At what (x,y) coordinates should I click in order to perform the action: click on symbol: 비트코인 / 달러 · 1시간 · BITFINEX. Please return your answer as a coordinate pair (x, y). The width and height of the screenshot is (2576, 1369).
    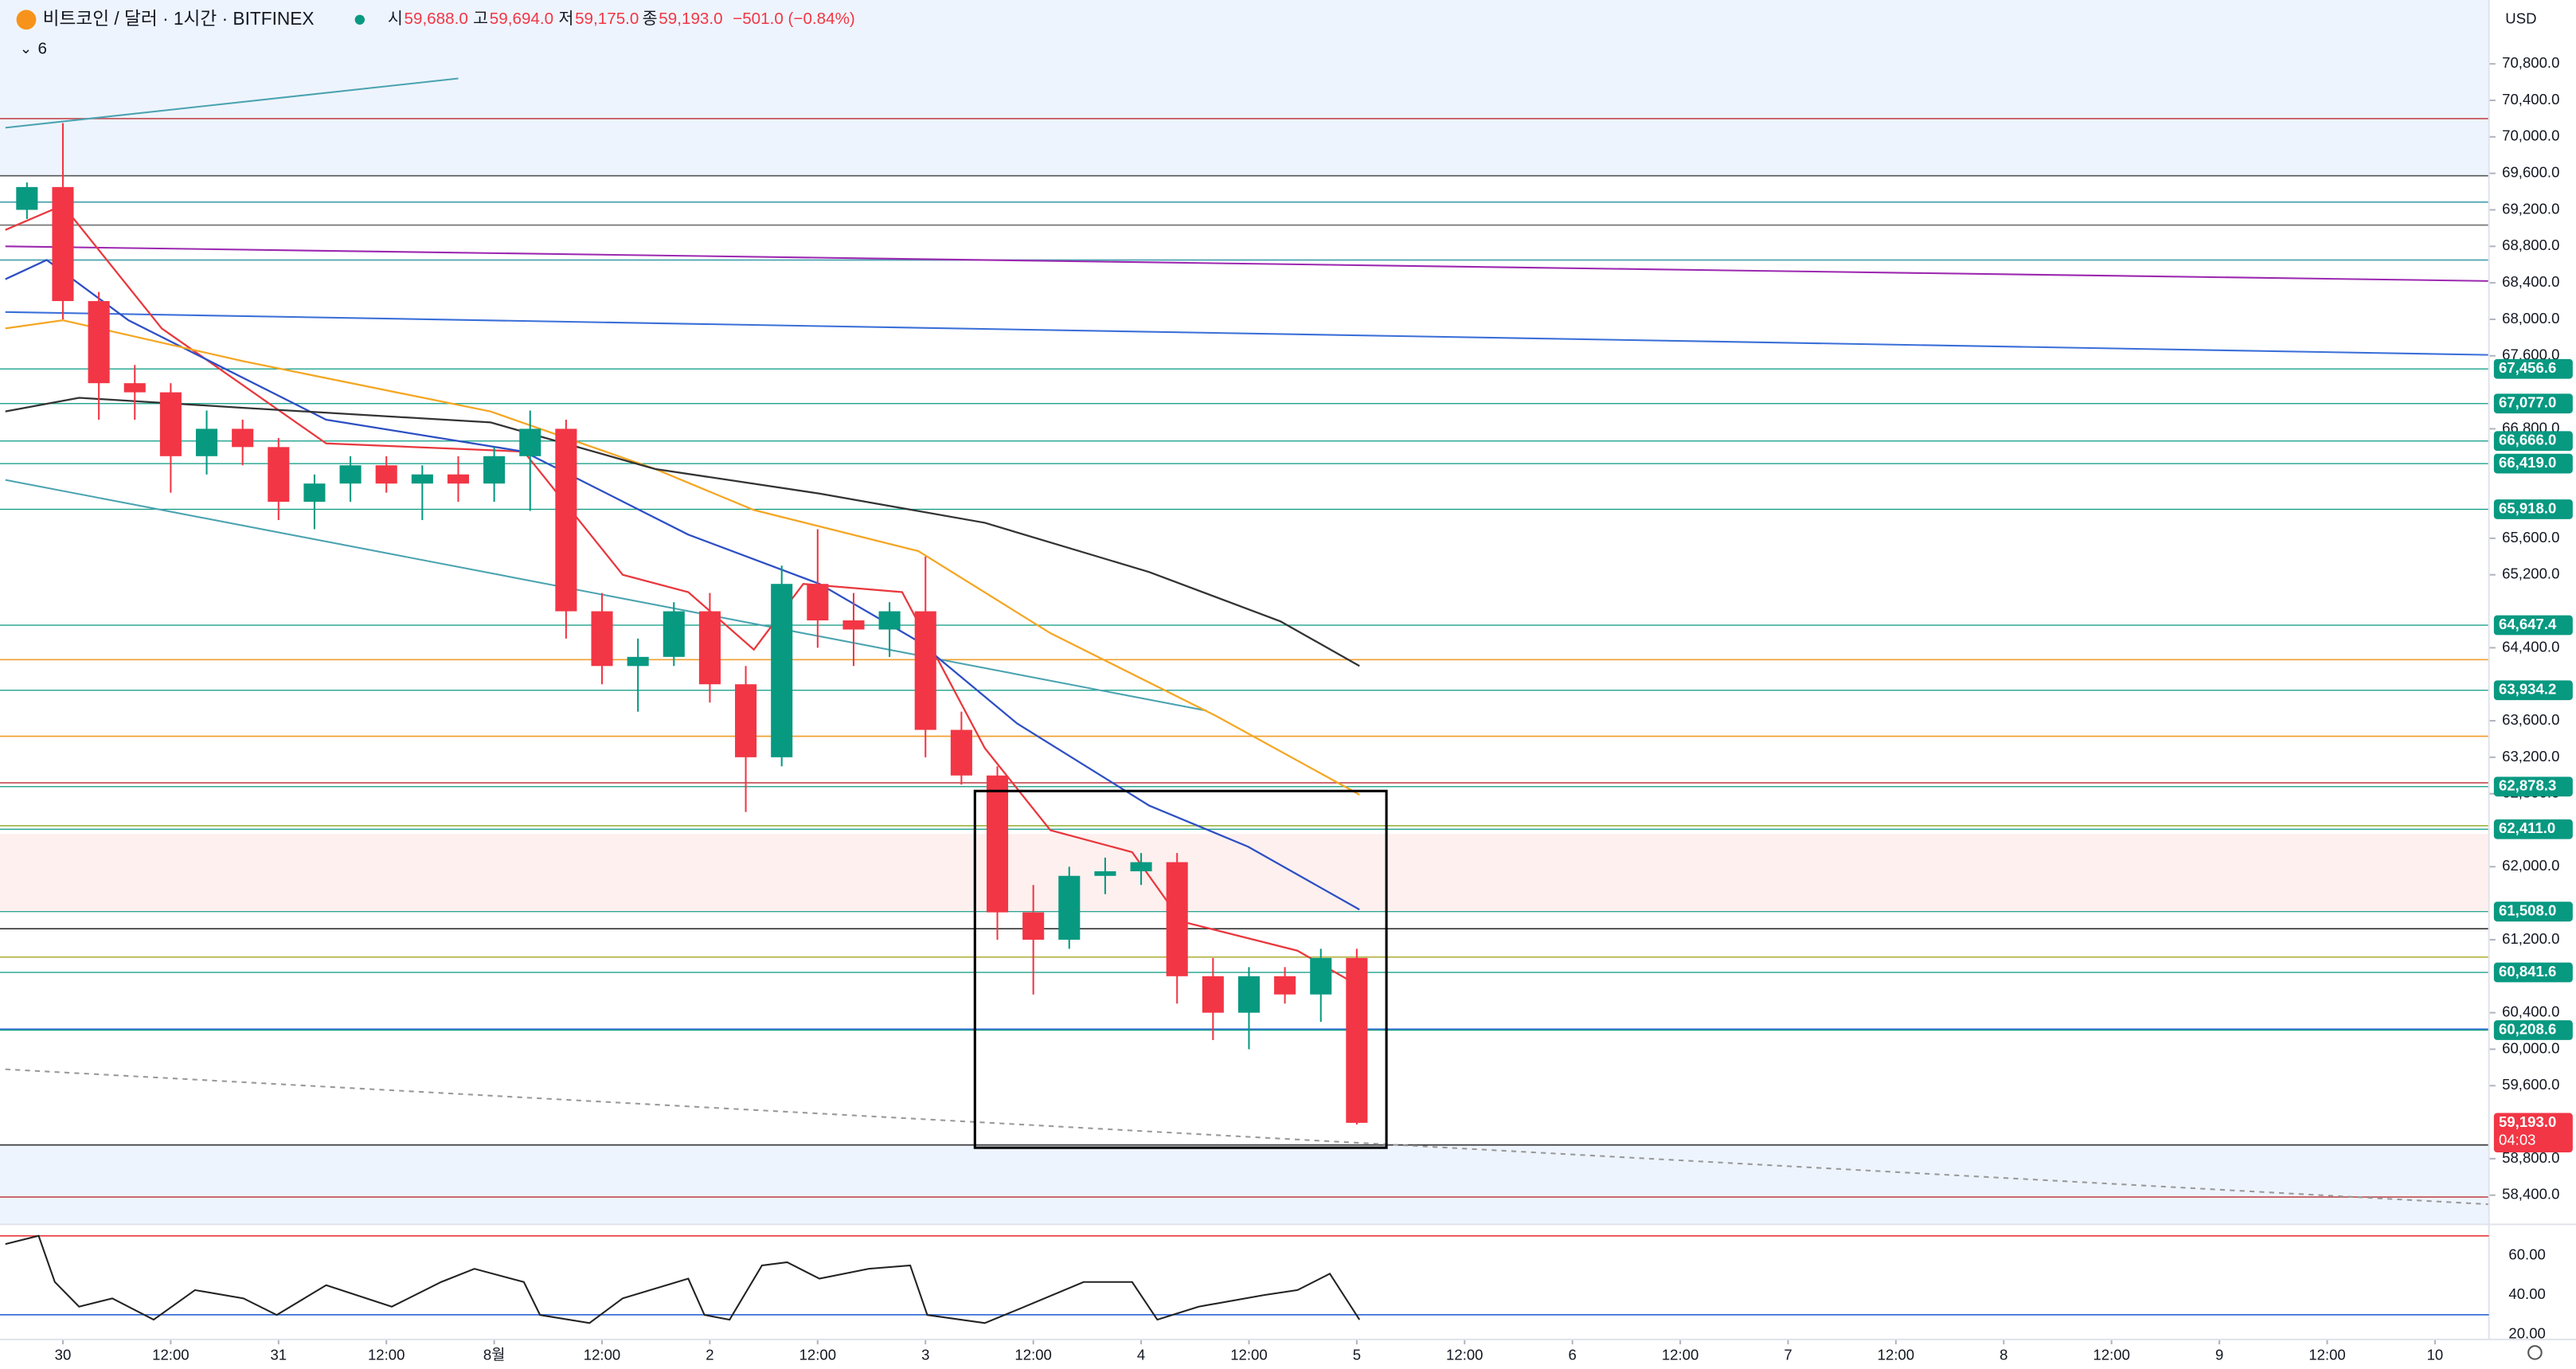
    Looking at the image, I should click on (179, 18).